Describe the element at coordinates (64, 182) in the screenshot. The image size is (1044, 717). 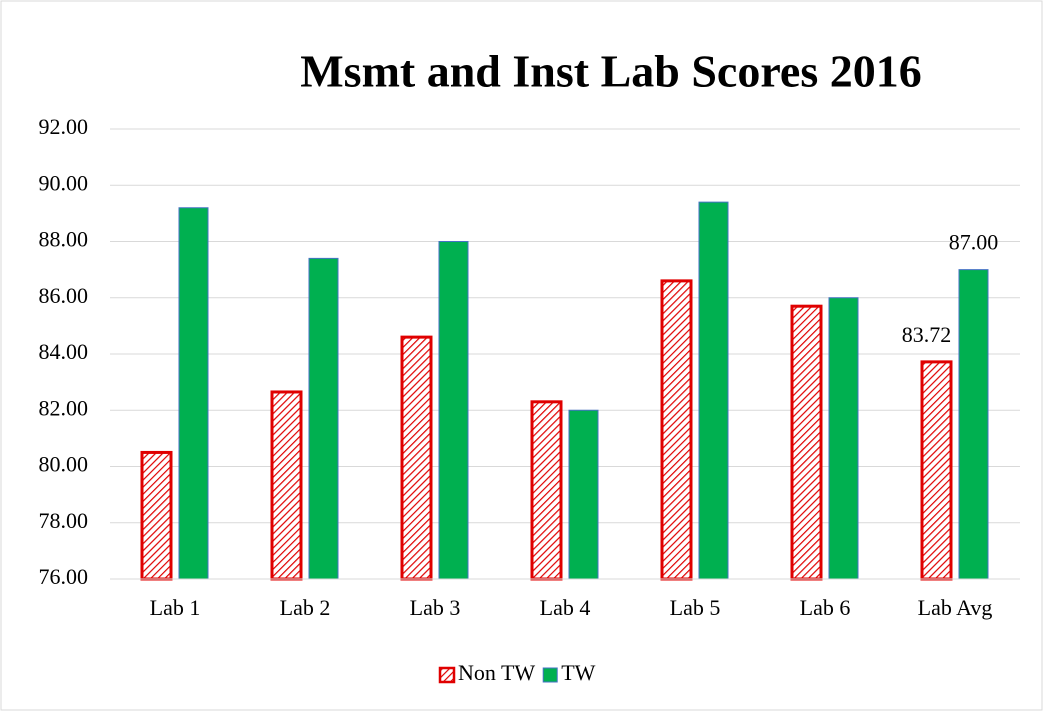
I see `y-tick-label: 90.00` at that location.